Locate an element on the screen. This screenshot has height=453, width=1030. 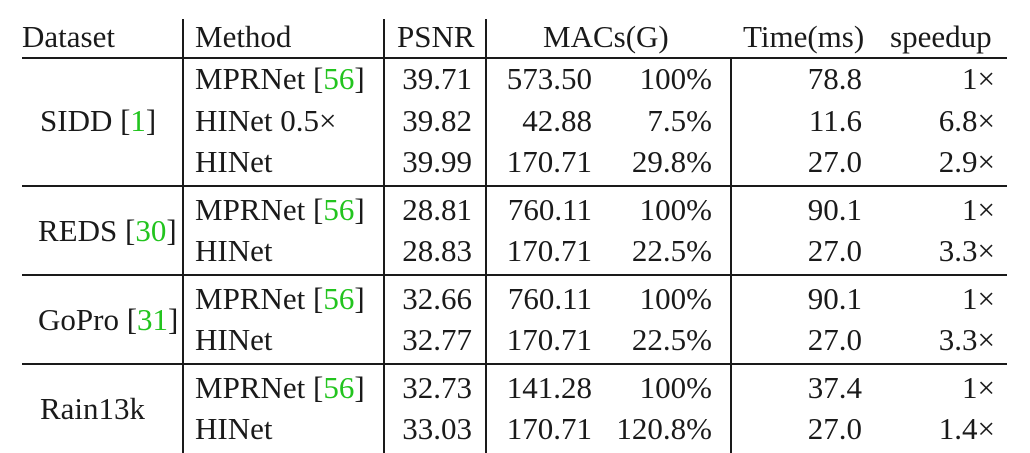
dataset-label-text: REDS is located at coordinates (78, 230).